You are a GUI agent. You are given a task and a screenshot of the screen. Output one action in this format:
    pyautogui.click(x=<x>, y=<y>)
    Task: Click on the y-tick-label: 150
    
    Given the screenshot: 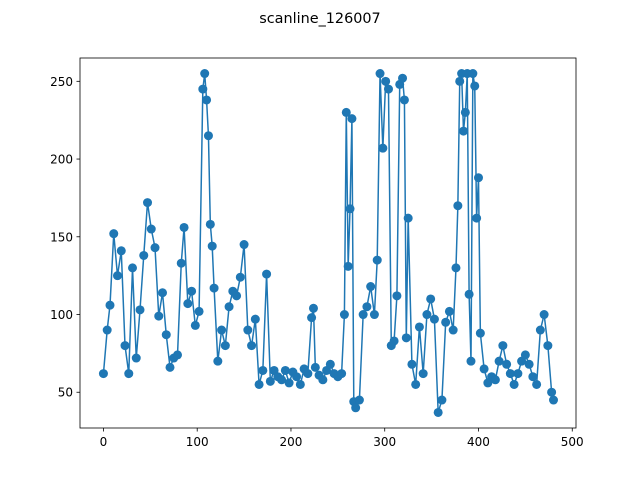 What is the action you would take?
    pyautogui.click(x=61, y=237)
    